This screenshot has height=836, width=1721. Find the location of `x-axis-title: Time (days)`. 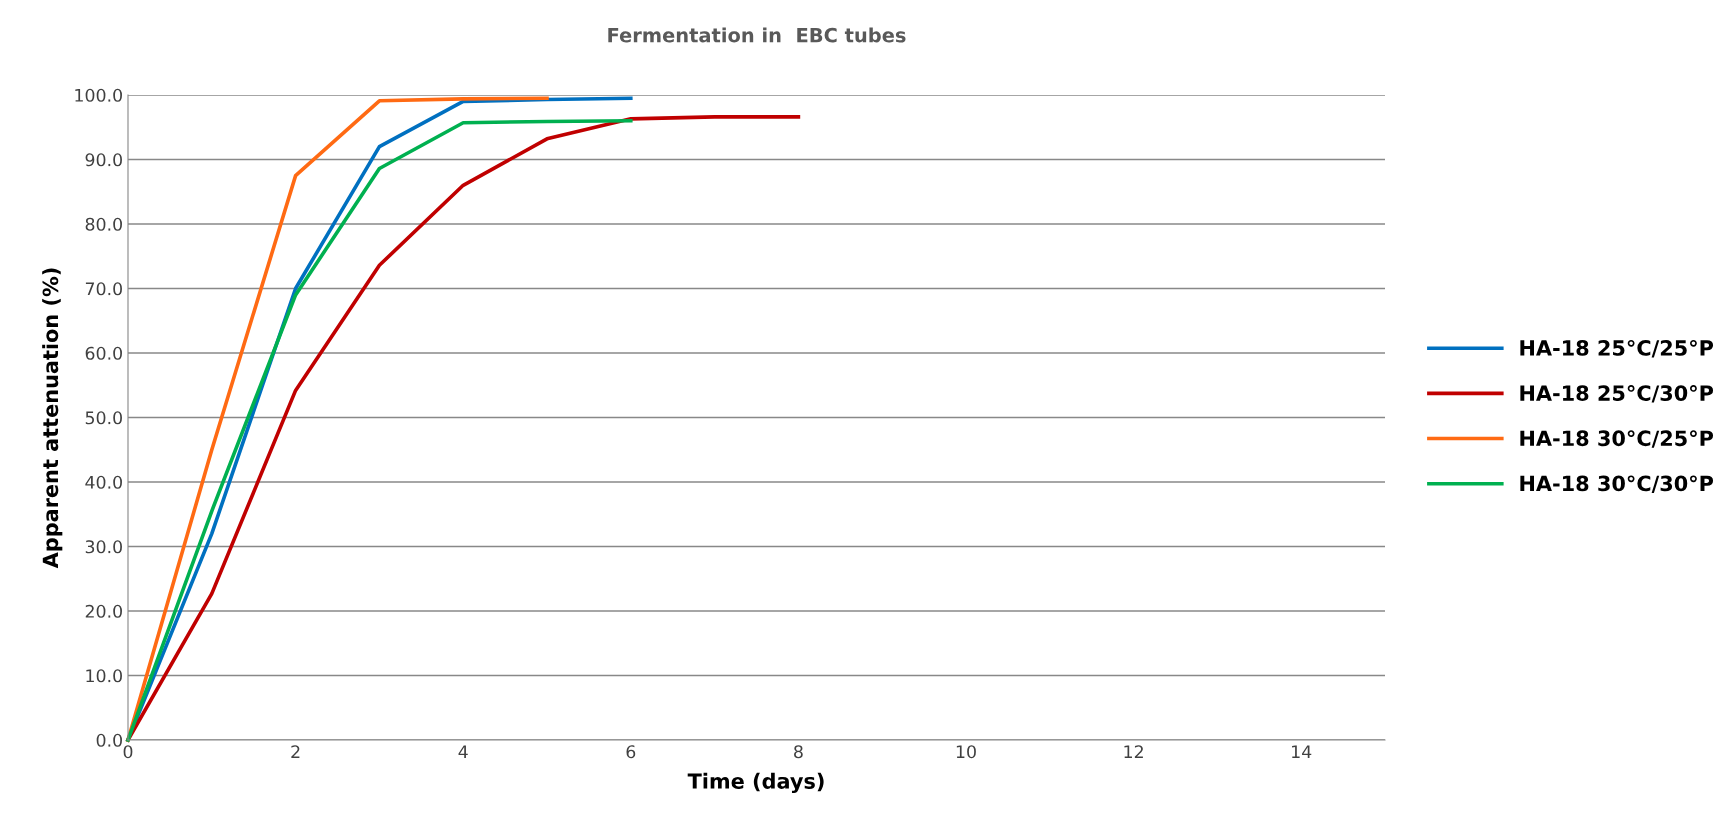

x-axis-title: Time (days) is located at coordinates (755, 783).